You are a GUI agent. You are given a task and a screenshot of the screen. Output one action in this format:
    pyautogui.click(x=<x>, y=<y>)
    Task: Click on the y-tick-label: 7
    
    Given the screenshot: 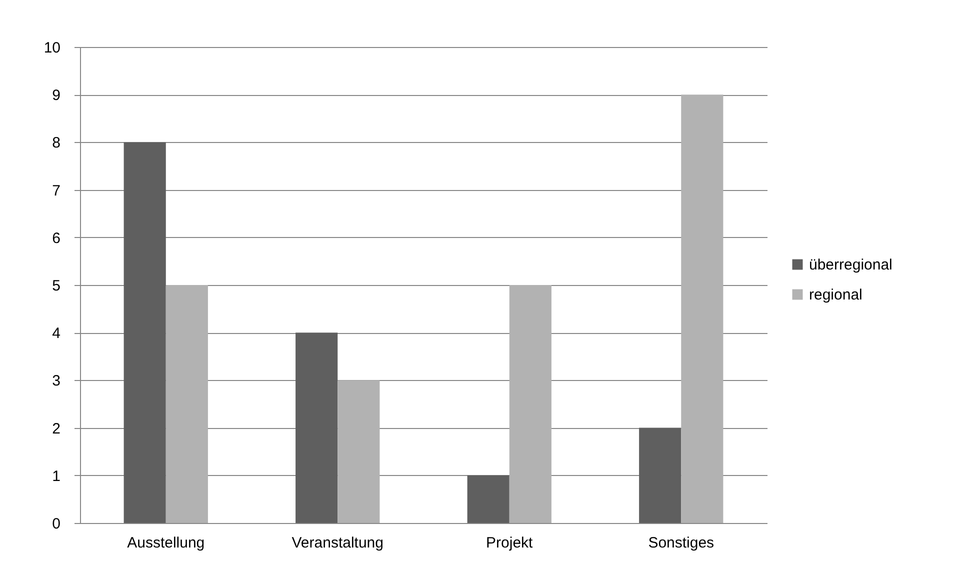 What is the action you would take?
    pyautogui.click(x=56, y=191)
    